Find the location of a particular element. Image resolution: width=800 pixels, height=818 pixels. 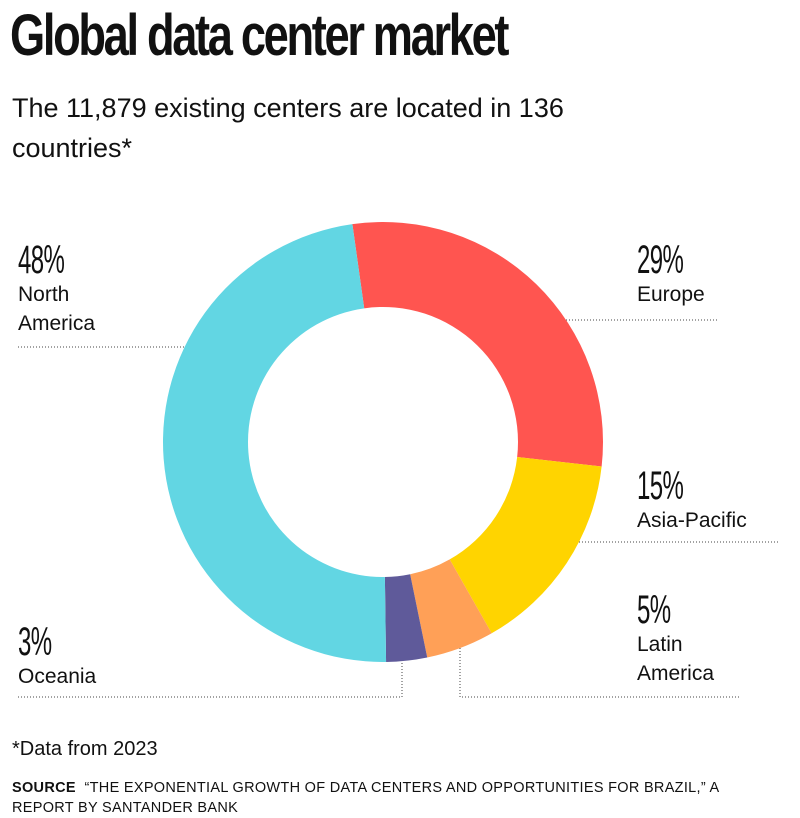

slice-label: 3% Oceania is located at coordinates (98, 656).